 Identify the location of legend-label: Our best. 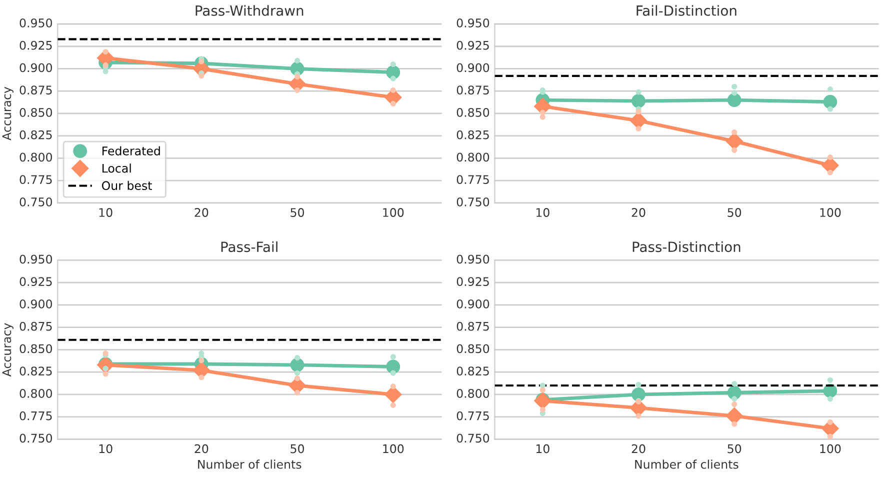
(127, 185).